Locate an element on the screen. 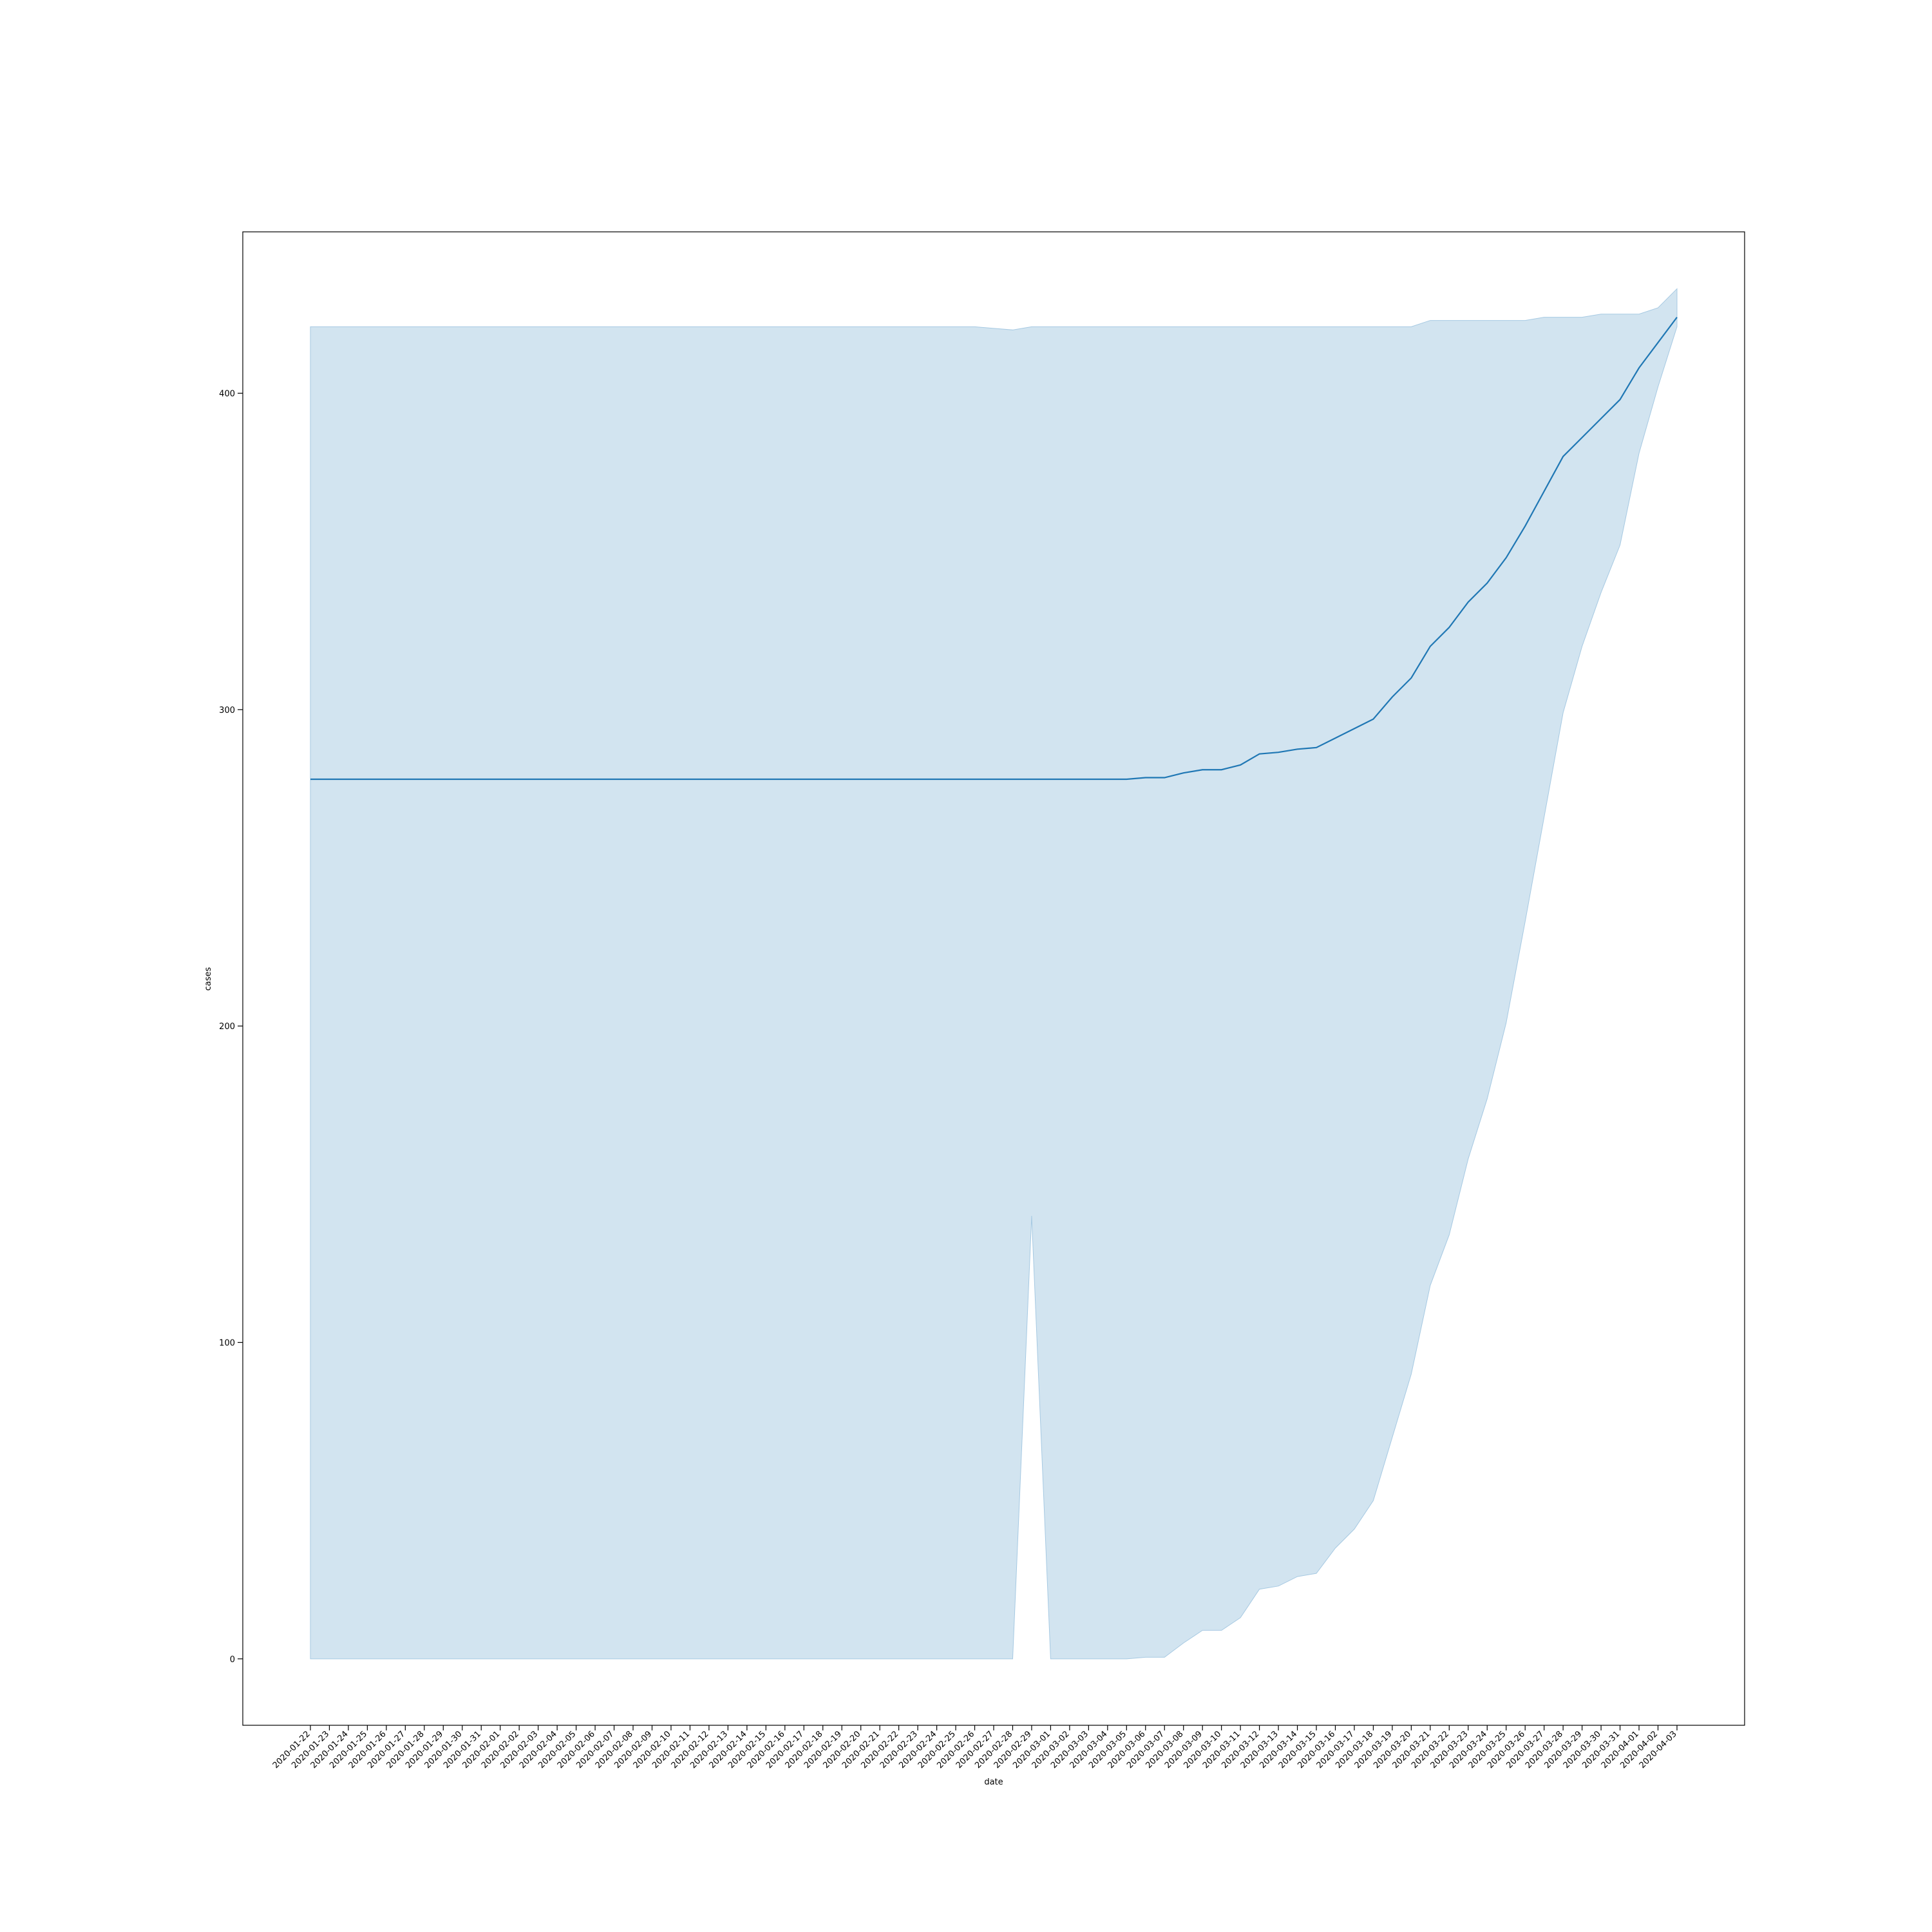  x-axis-label: date is located at coordinates (994, 1782).